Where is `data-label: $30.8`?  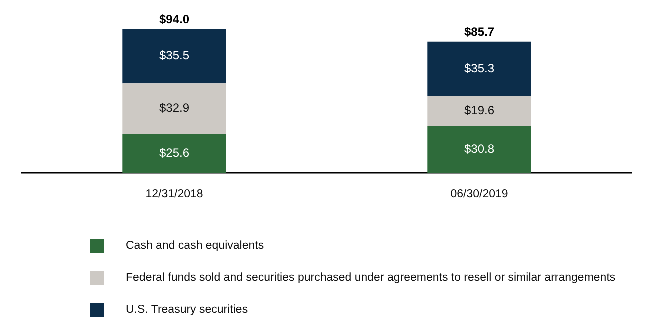
data-label: $30.8 is located at coordinates (479, 149).